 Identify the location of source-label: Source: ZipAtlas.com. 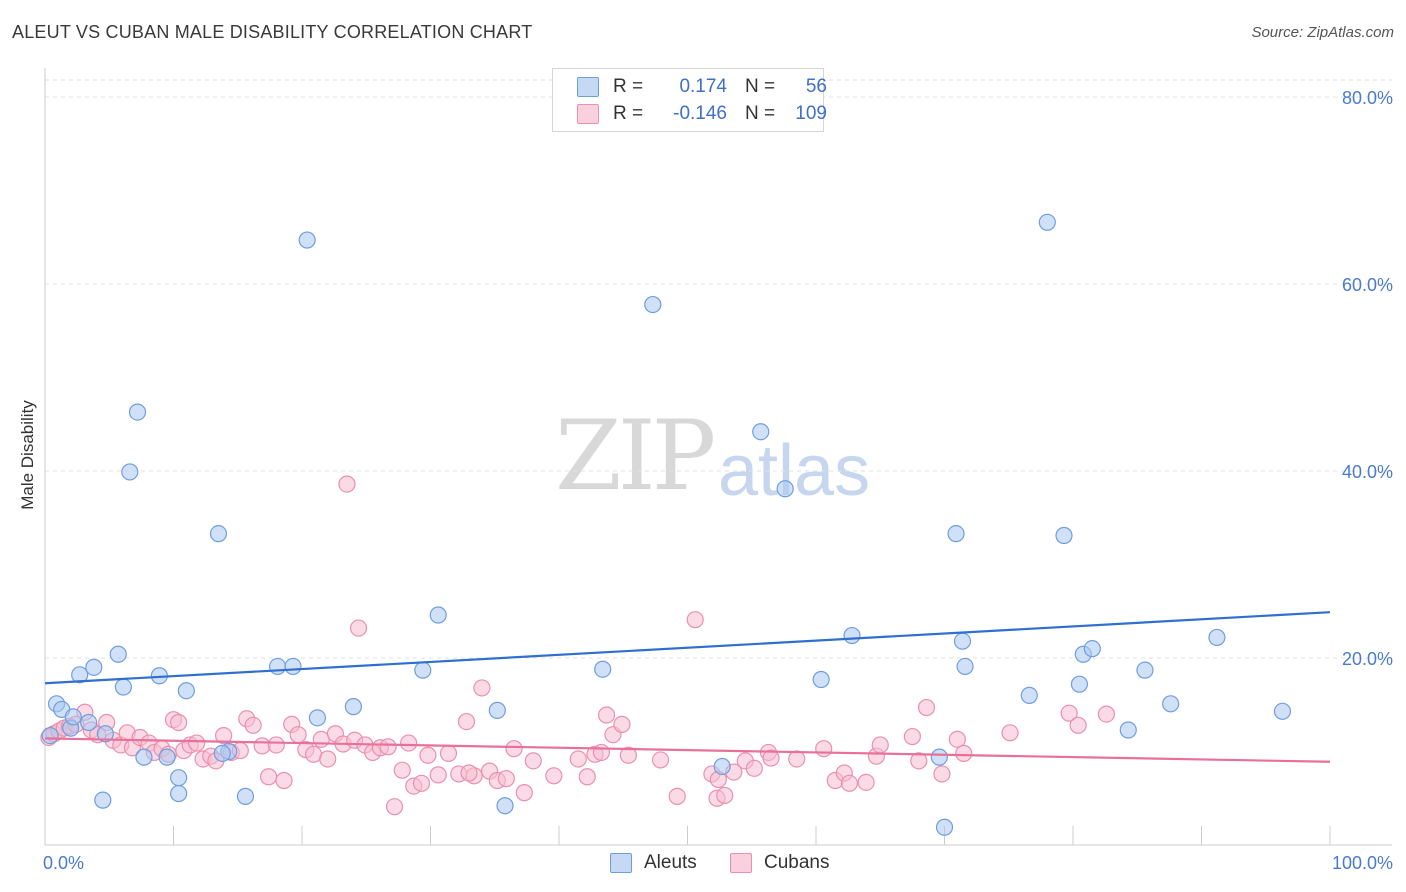
(1322, 32).